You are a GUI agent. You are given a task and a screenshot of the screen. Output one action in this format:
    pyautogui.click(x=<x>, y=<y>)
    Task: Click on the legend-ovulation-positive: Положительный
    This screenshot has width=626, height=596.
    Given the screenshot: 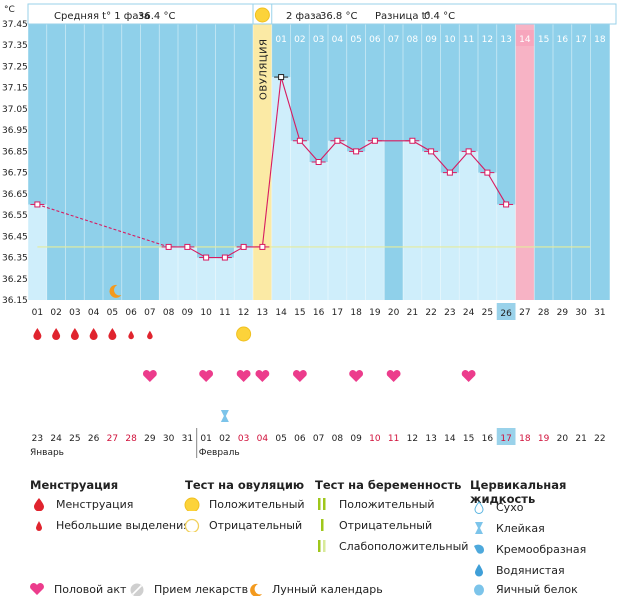 What is the action you would take?
    pyautogui.click(x=244, y=504)
    